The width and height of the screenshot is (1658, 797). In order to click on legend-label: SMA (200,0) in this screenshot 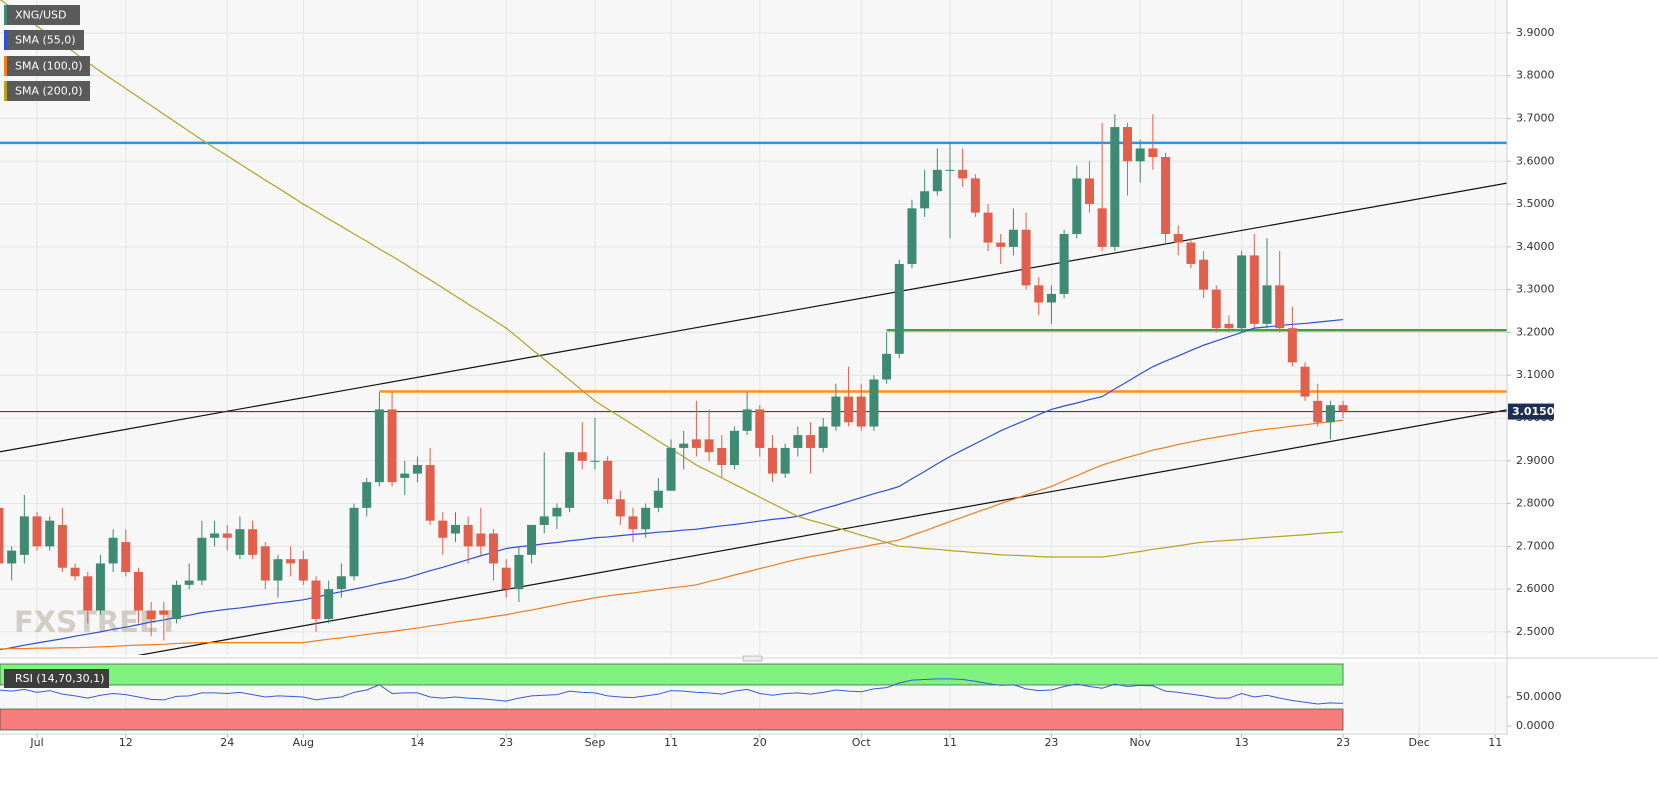, I will do `click(49, 91)`.